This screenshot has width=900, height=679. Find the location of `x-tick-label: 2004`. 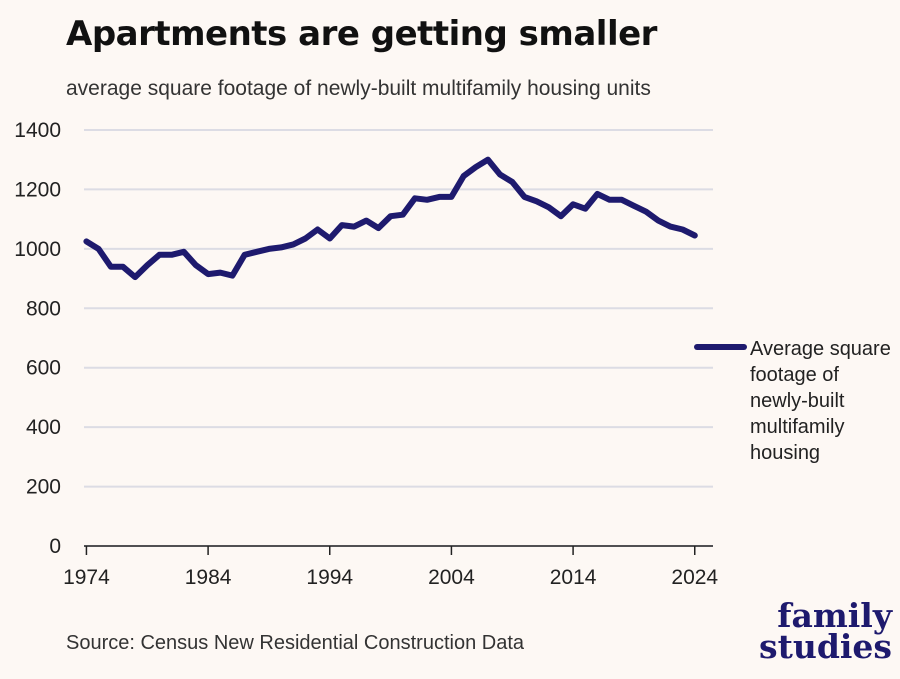

x-tick-label: 2004 is located at coordinates (451, 577).